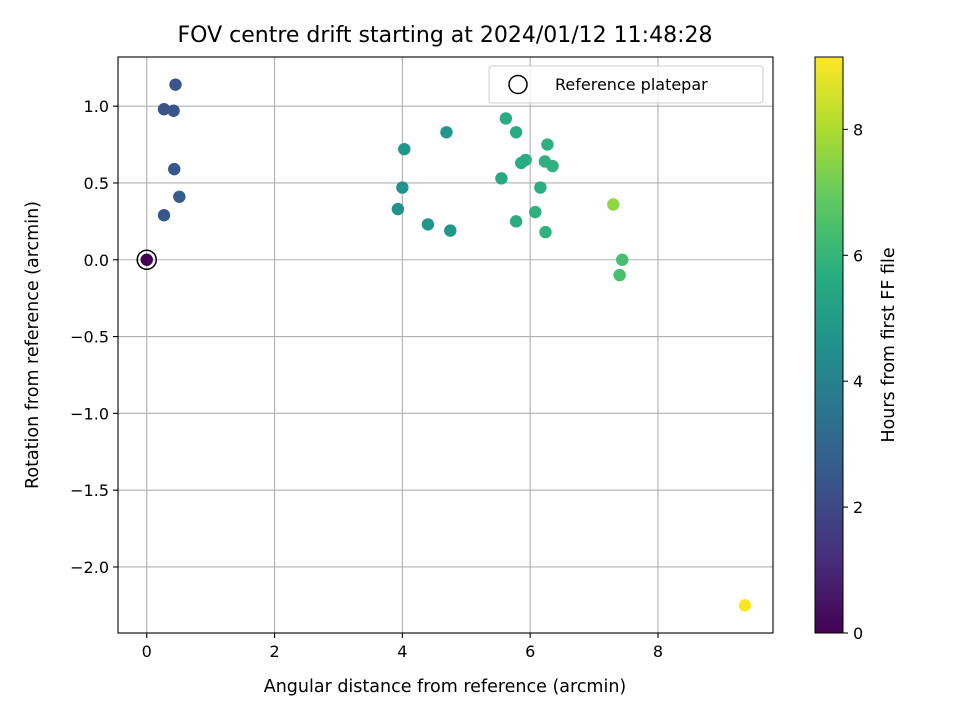 This screenshot has width=960, height=724. I want to click on x-axis-label: Angular distance from reference (arcmin), so click(445, 687).